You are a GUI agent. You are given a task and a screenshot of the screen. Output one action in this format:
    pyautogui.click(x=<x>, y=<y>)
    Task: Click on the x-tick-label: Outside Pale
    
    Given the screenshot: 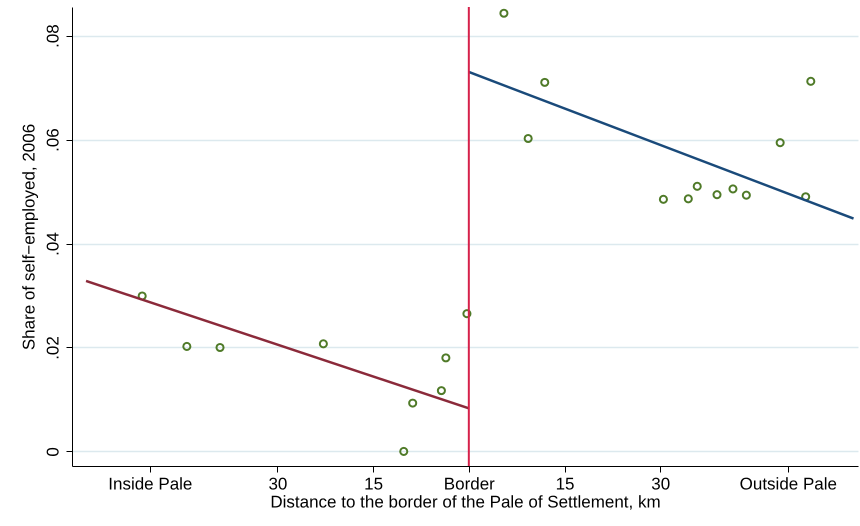 What is the action you would take?
    pyautogui.click(x=788, y=484)
    